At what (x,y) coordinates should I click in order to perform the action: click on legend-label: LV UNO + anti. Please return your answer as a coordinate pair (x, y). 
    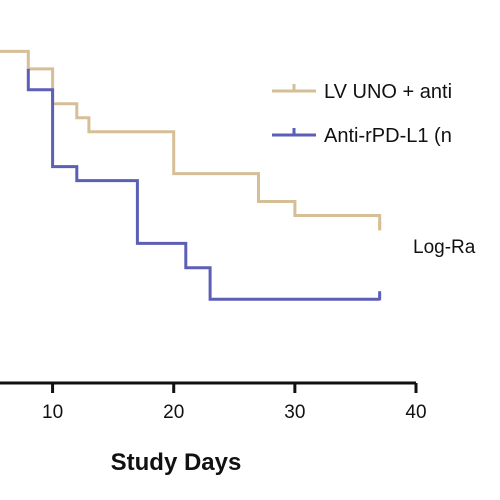
    Looking at the image, I should click on (388, 92).